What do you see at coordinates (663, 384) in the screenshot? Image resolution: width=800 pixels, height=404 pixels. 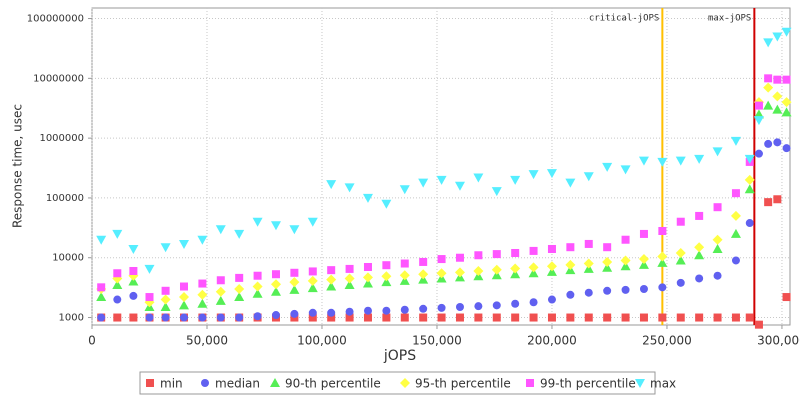 I see `legend-label: max` at bounding box center [663, 384].